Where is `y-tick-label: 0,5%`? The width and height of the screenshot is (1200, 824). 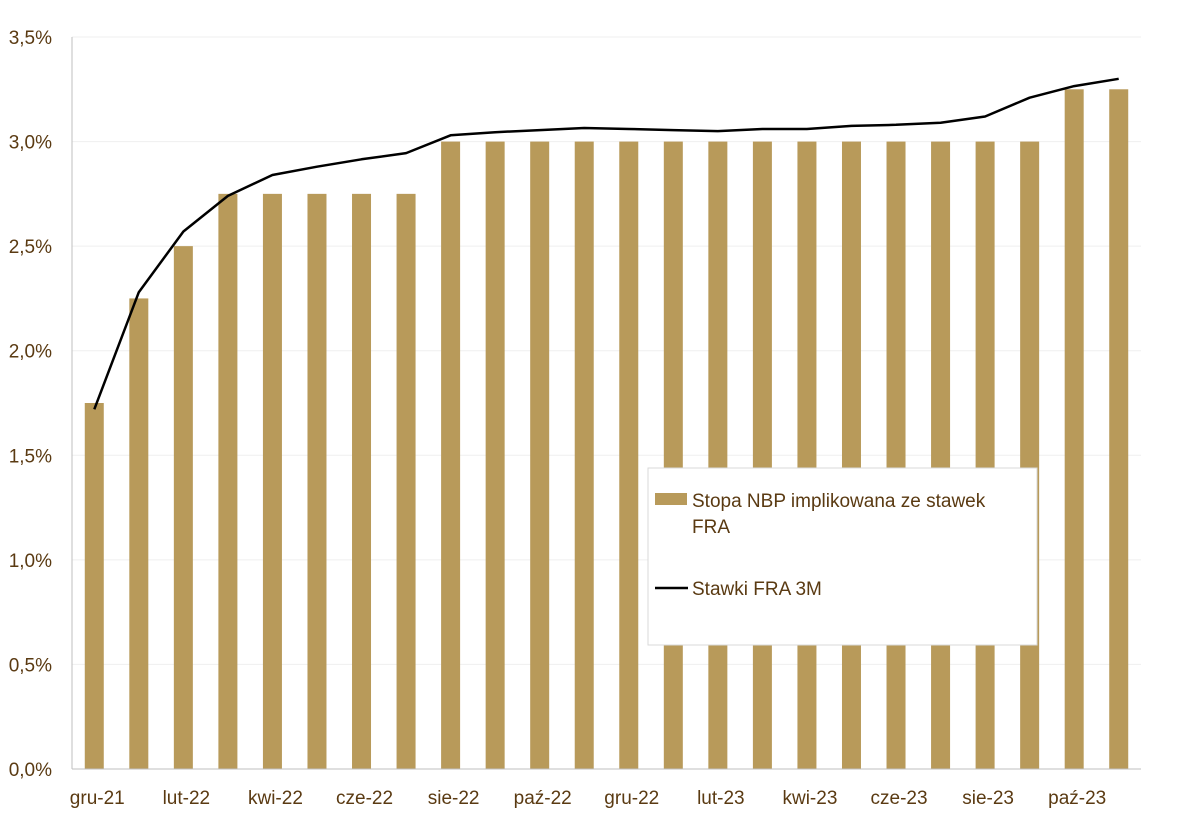
y-tick-label: 0,5% is located at coordinates (30, 665).